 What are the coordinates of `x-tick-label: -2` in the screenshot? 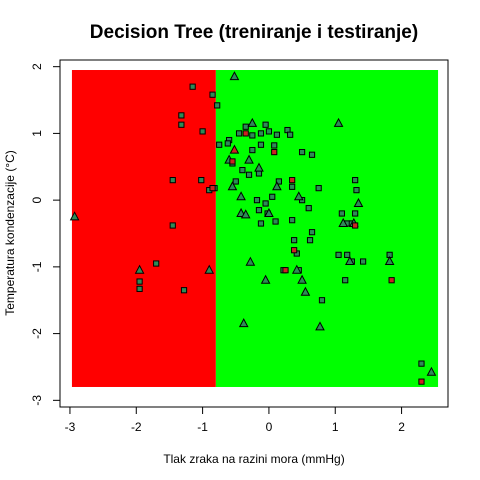 It's located at (136, 427).